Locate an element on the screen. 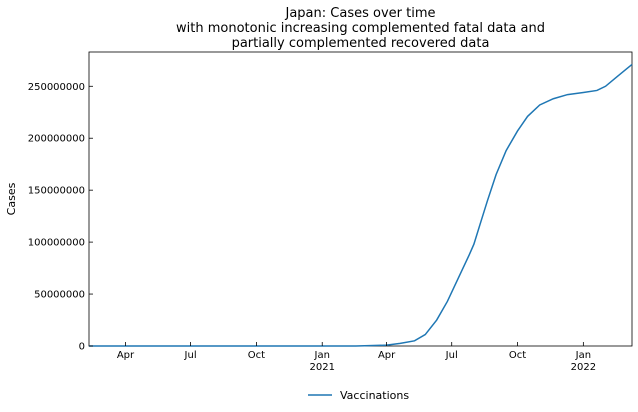 The width and height of the screenshot is (638, 412). y-tick-label: 200000000 is located at coordinates (56, 139).